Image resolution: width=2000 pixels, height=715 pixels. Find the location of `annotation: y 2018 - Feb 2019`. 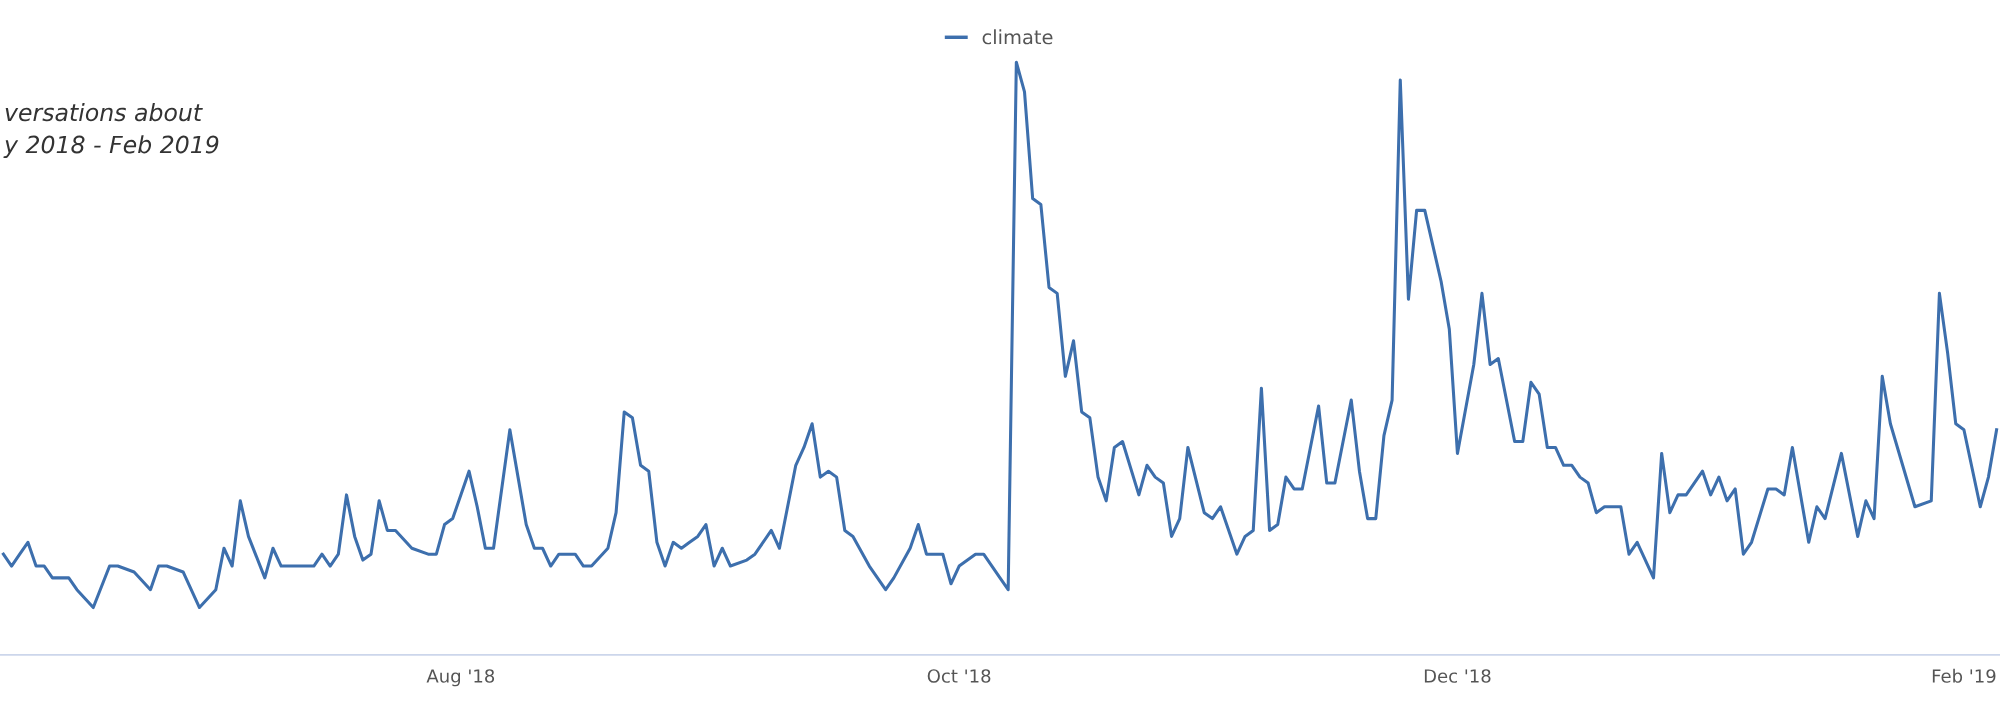

annotation: y 2018 - Feb 2019 is located at coordinates (111, 146).